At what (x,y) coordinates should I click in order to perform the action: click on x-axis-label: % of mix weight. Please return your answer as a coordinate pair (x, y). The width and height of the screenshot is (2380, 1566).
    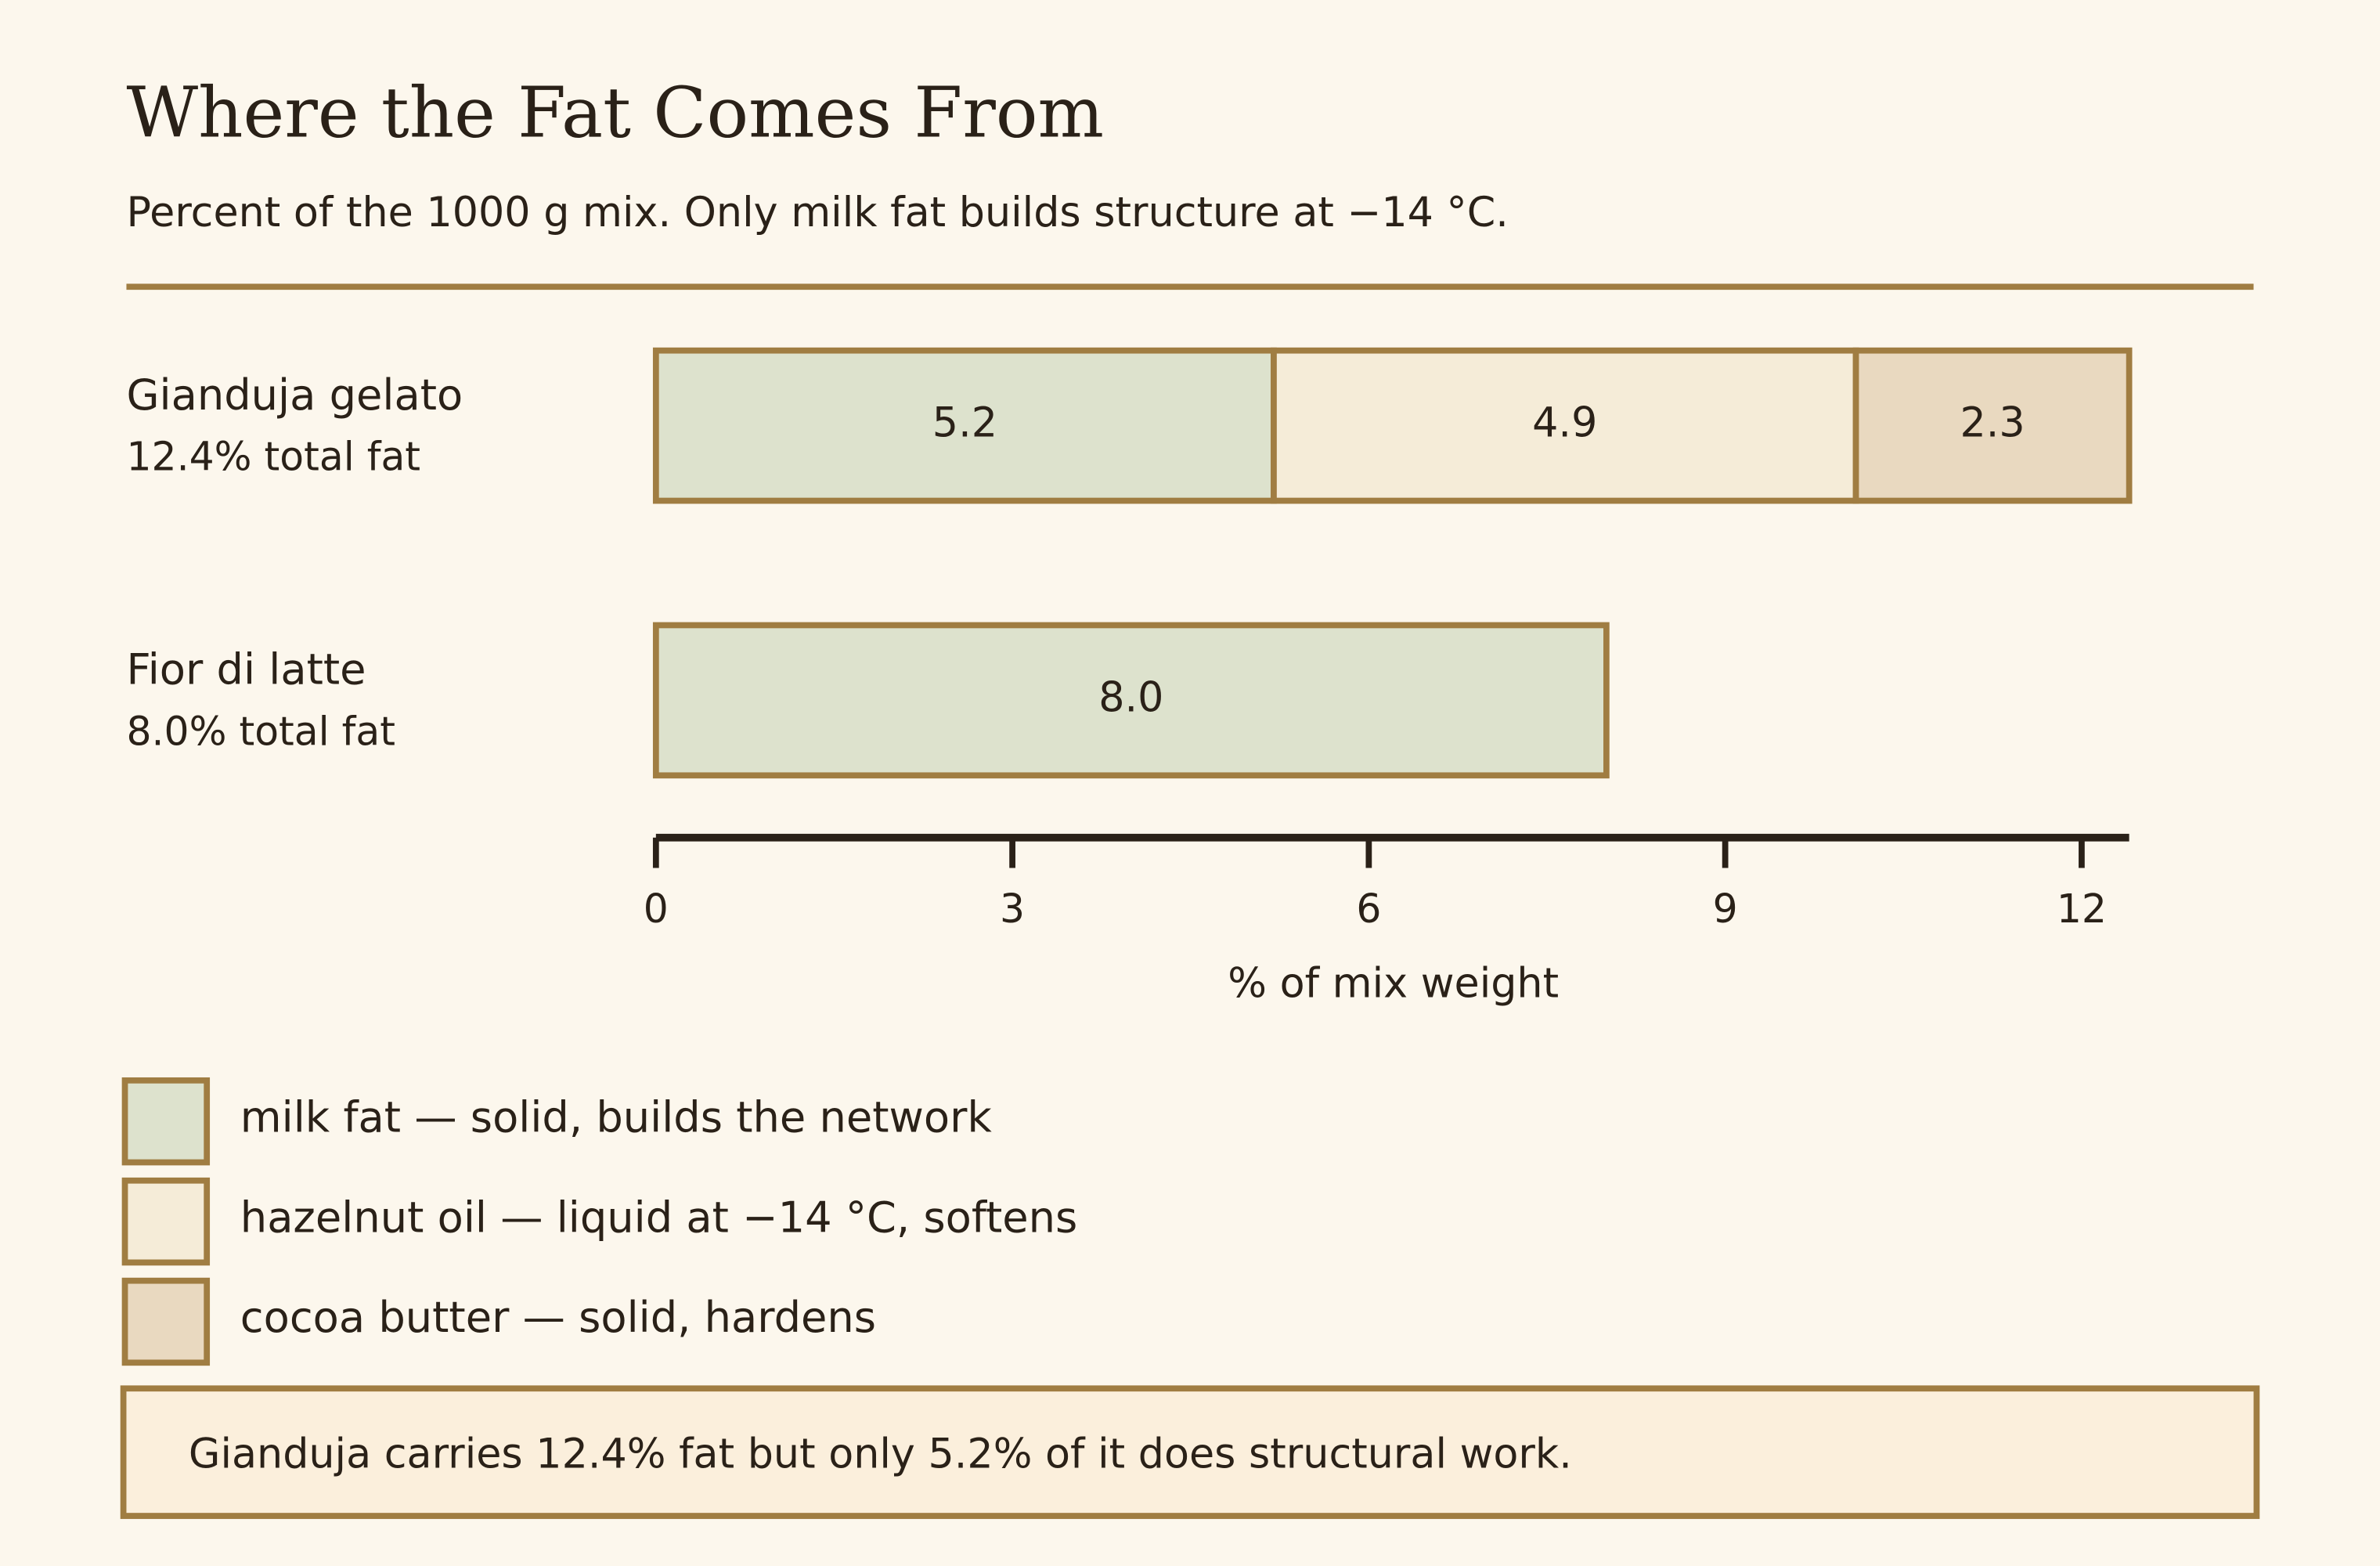
    Looking at the image, I should click on (1393, 984).